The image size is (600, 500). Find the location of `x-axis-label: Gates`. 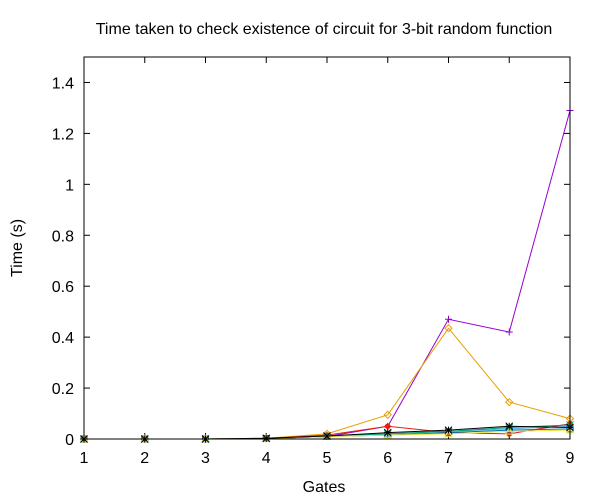

x-axis-label: Gates is located at coordinates (324, 487).